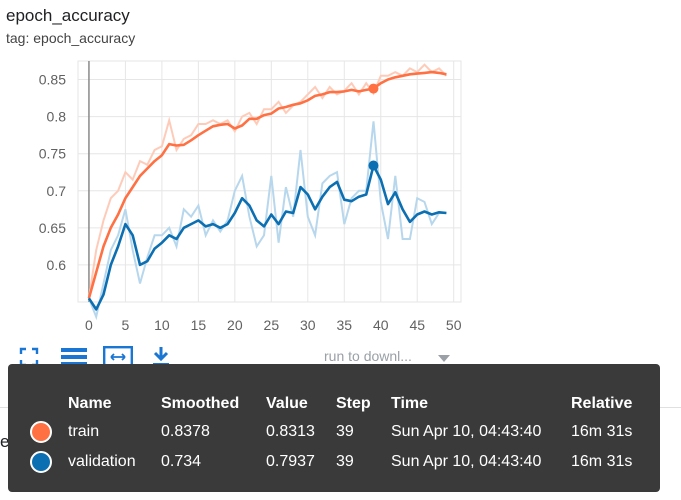 The image size is (681, 500). Describe the element at coordinates (410, 403) in the screenshot. I see `tooltip-header-time: Time` at that location.